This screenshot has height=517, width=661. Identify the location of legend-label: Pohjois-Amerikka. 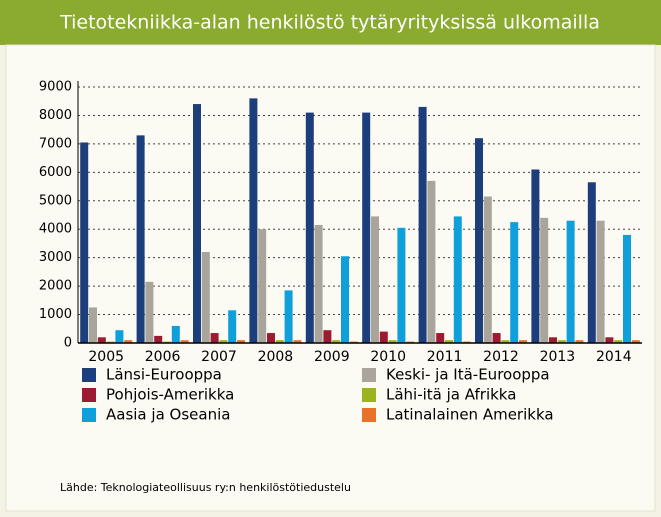
(170, 395).